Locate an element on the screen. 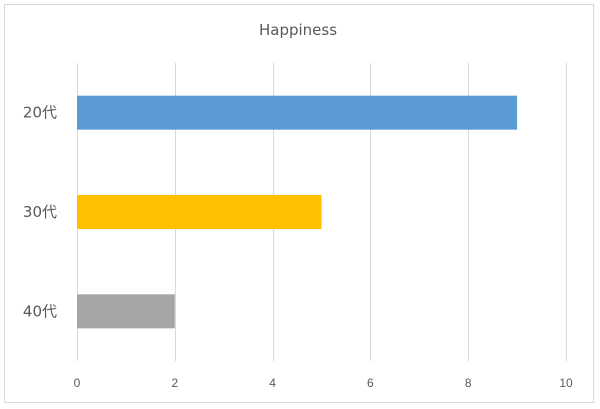  x-tick-label: 0 is located at coordinates (77, 383).